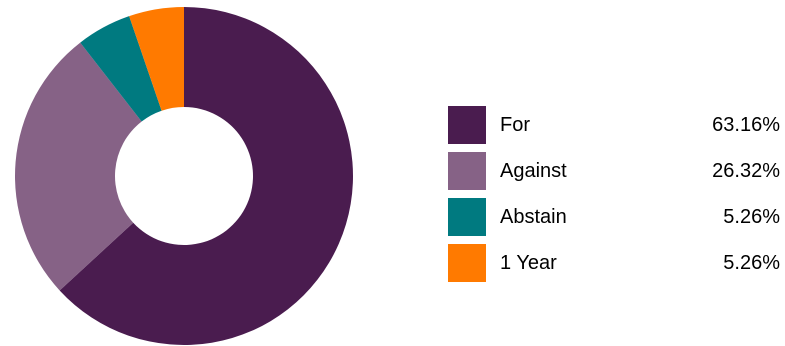  Describe the element at coordinates (467, 125) in the screenshot. I see `legend-swatch-for` at that location.